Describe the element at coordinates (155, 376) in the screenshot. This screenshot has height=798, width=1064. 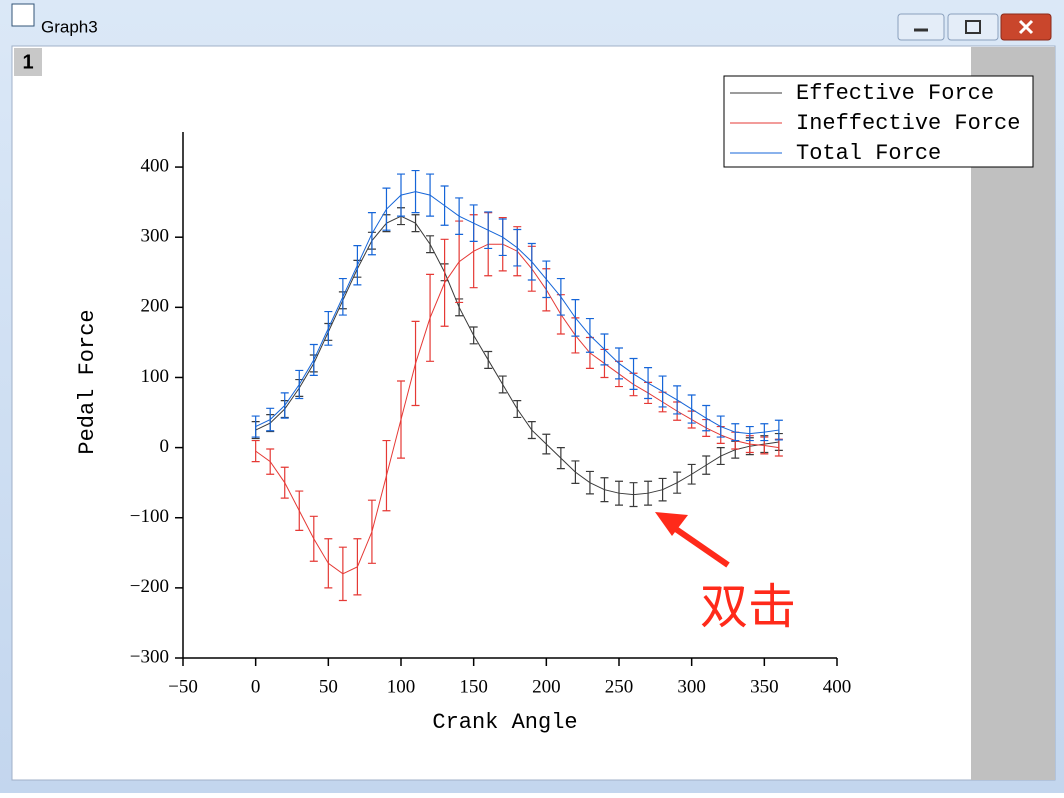
I see `y-tick-label: 100` at that location.